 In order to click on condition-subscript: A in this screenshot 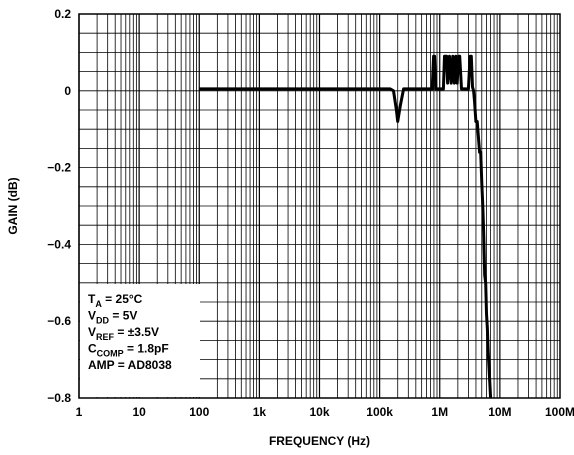, I will do `click(98, 304)`.